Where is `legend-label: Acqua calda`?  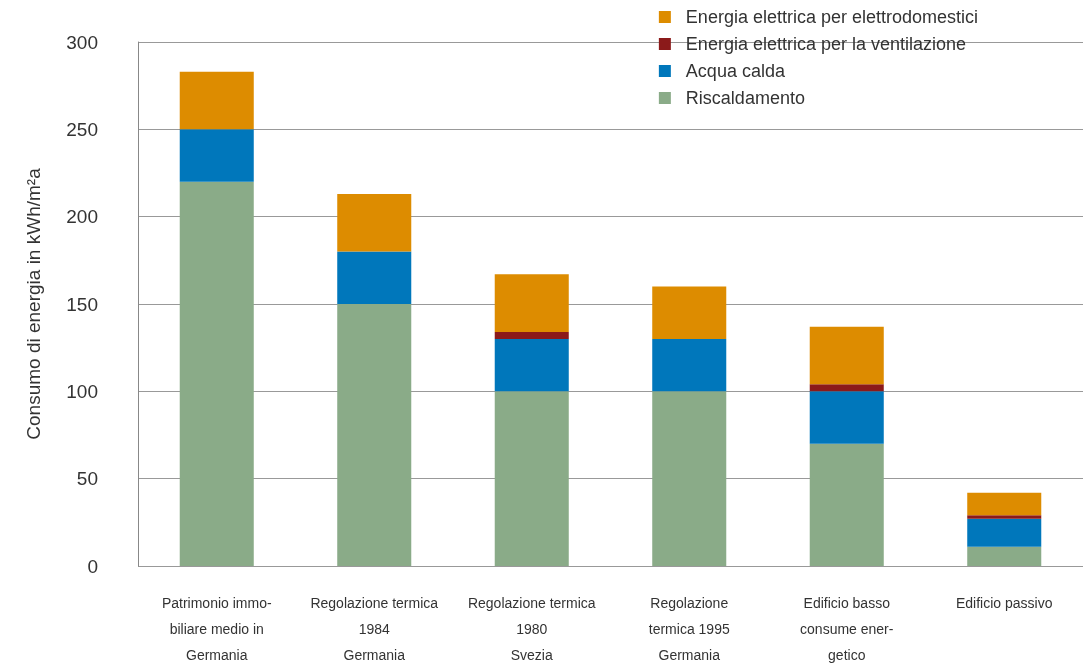
legend-label: Acqua calda is located at coordinates (735, 71).